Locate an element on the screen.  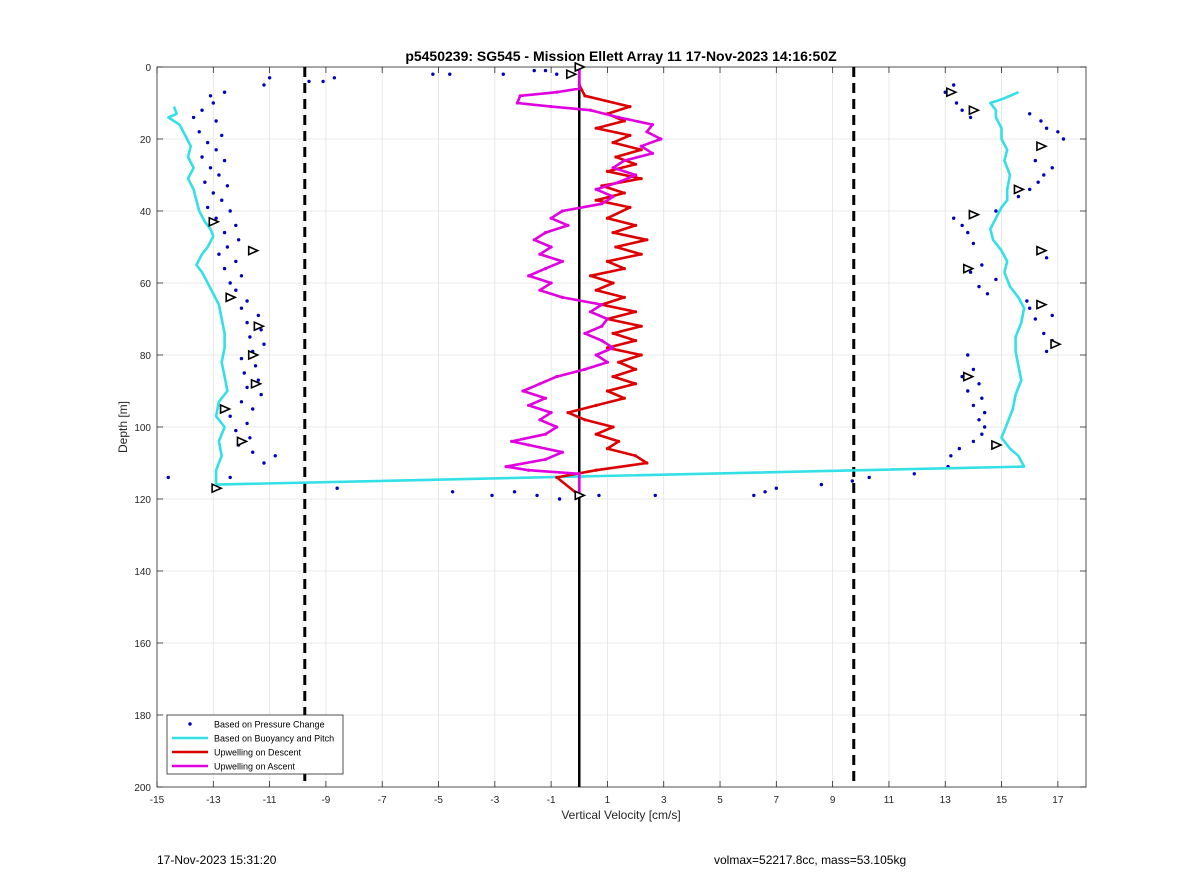
legend-label: Upwelling on Descent is located at coordinates (258, 753).